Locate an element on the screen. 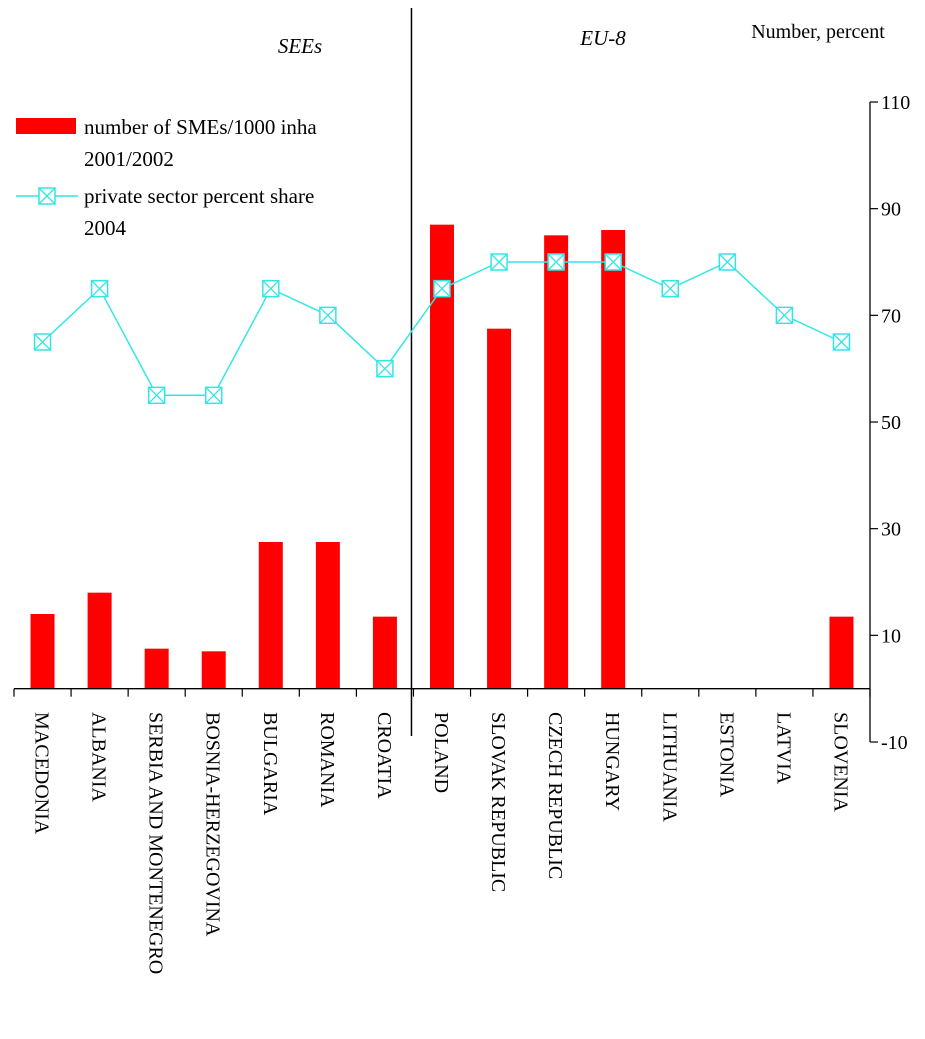 The width and height of the screenshot is (925, 1039). bar-slovenia is located at coordinates (841, 652).